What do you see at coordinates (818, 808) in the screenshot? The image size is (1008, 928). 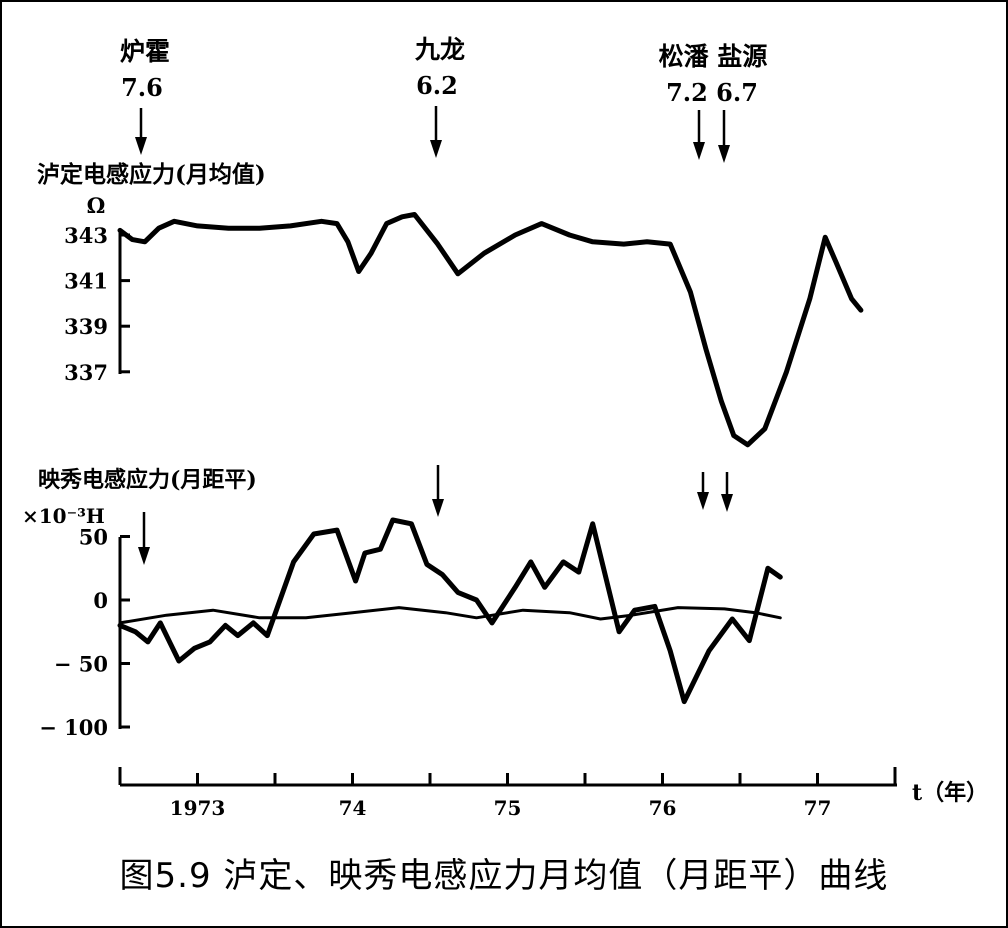 I see `x-tick-label: 77` at bounding box center [818, 808].